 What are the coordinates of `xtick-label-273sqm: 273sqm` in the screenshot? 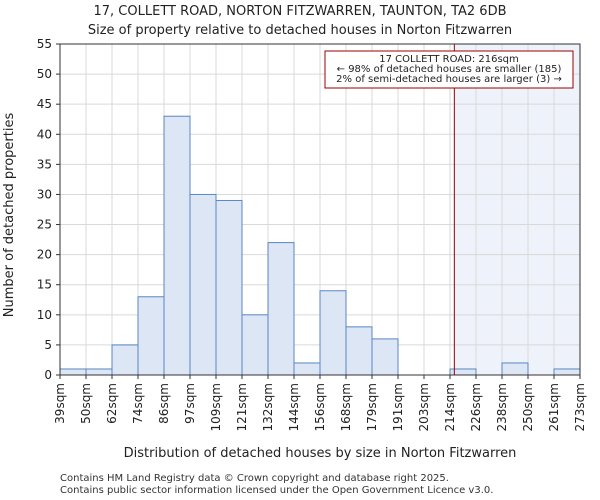 It's located at (580, 407).